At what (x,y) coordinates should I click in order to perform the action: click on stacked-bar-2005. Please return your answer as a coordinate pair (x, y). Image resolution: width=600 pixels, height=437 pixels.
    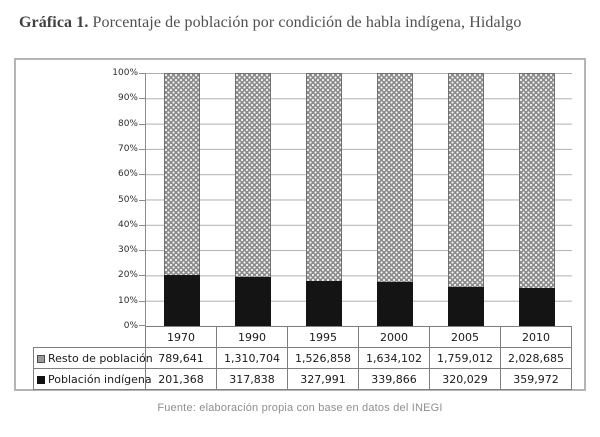
    Looking at the image, I should click on (465, 199).